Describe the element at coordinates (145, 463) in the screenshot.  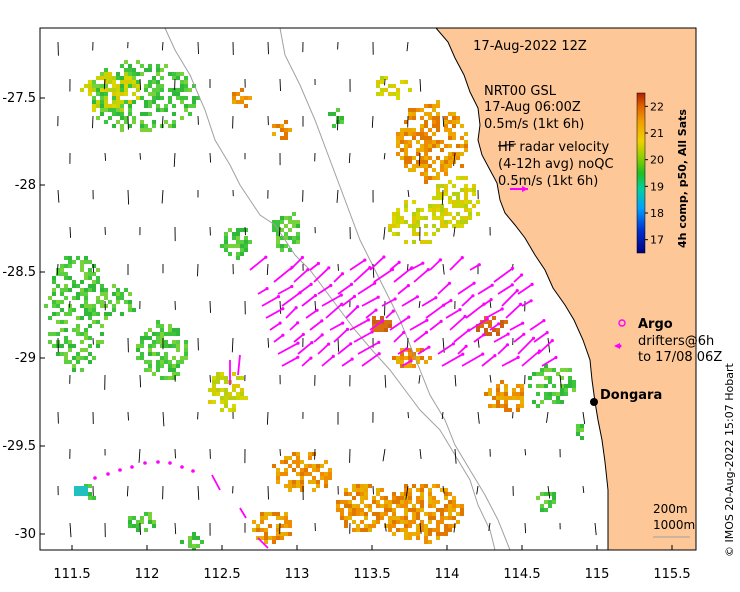
I see `drifter-point` at that location.